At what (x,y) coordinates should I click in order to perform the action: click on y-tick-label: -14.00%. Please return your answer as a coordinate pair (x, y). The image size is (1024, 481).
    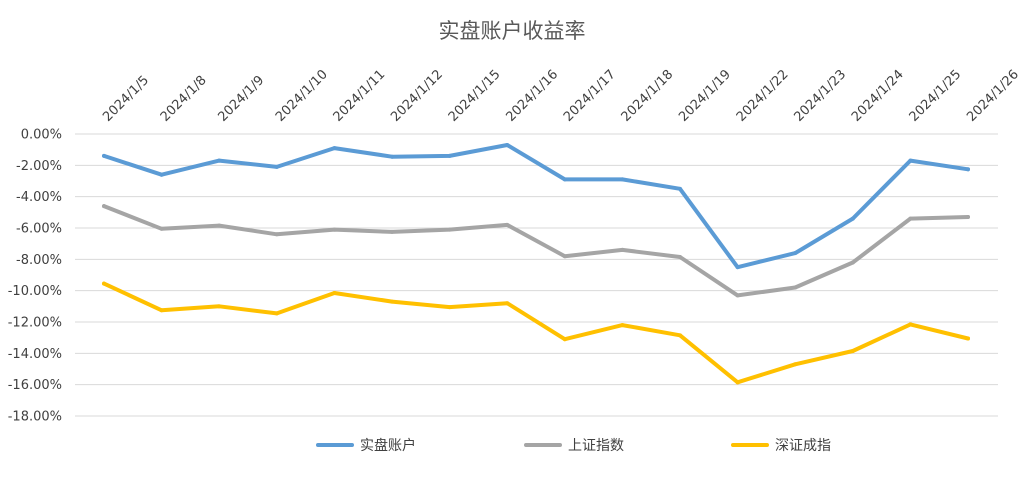
    Looking at the image, I should click on (35, 354).